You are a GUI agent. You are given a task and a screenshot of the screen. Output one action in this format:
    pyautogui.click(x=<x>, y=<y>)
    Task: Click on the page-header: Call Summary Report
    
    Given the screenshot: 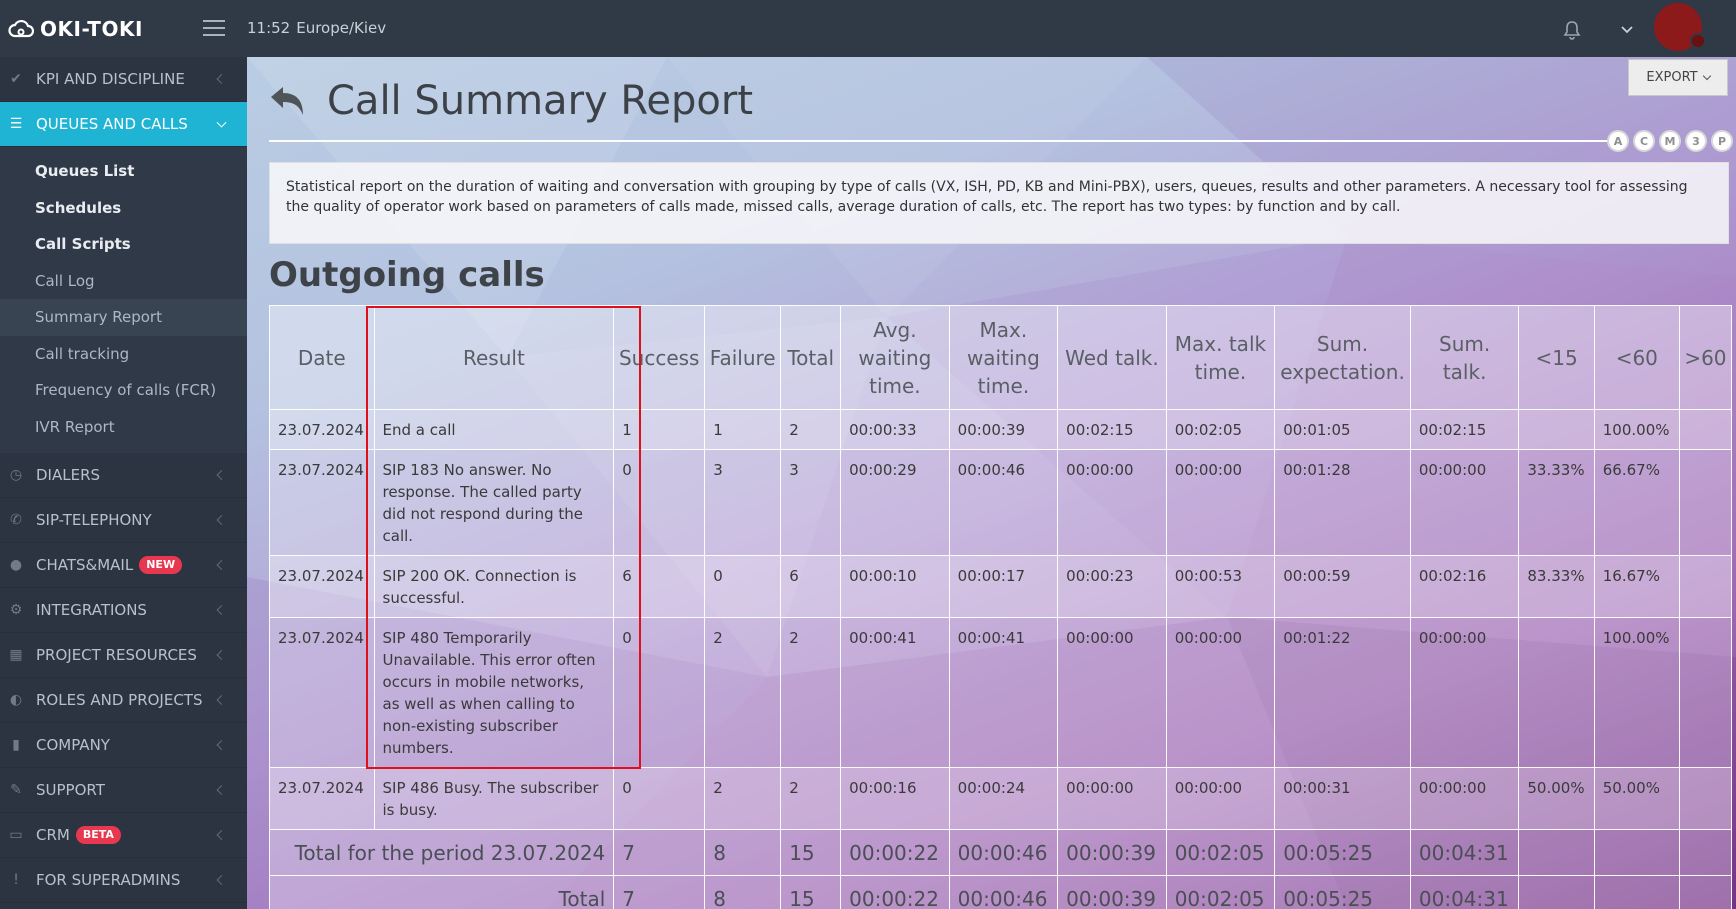 What is the action you would take?
    pyautogui.click(x=510, y=101)
    